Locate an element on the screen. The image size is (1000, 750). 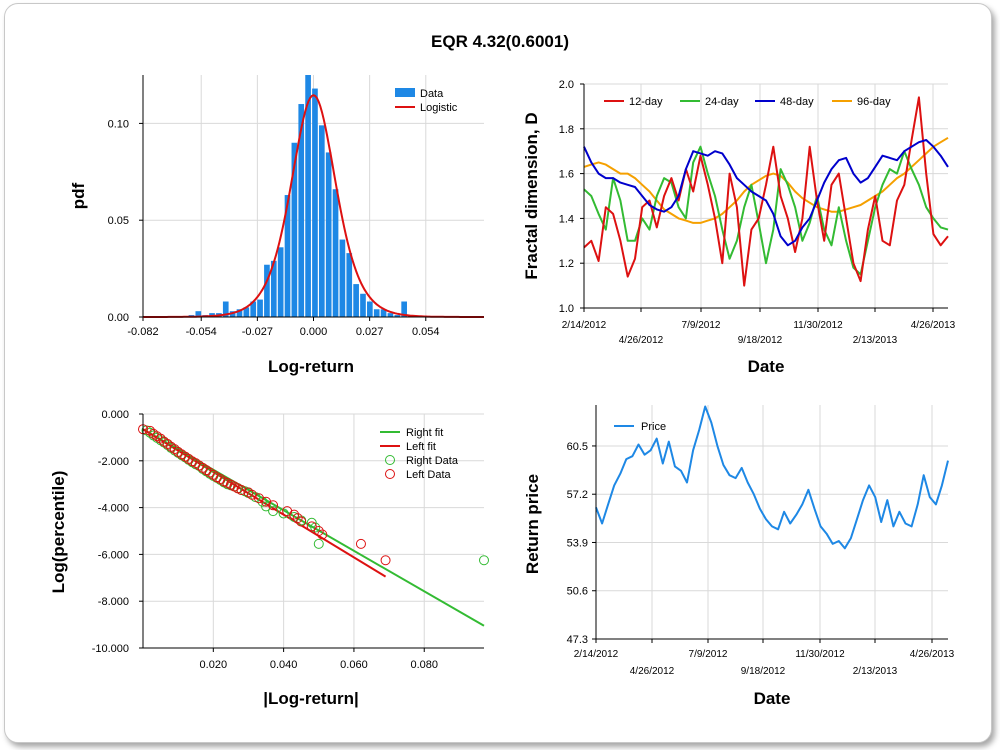
legend-label-96-day: 96-day is located at coordinates (874, 102).